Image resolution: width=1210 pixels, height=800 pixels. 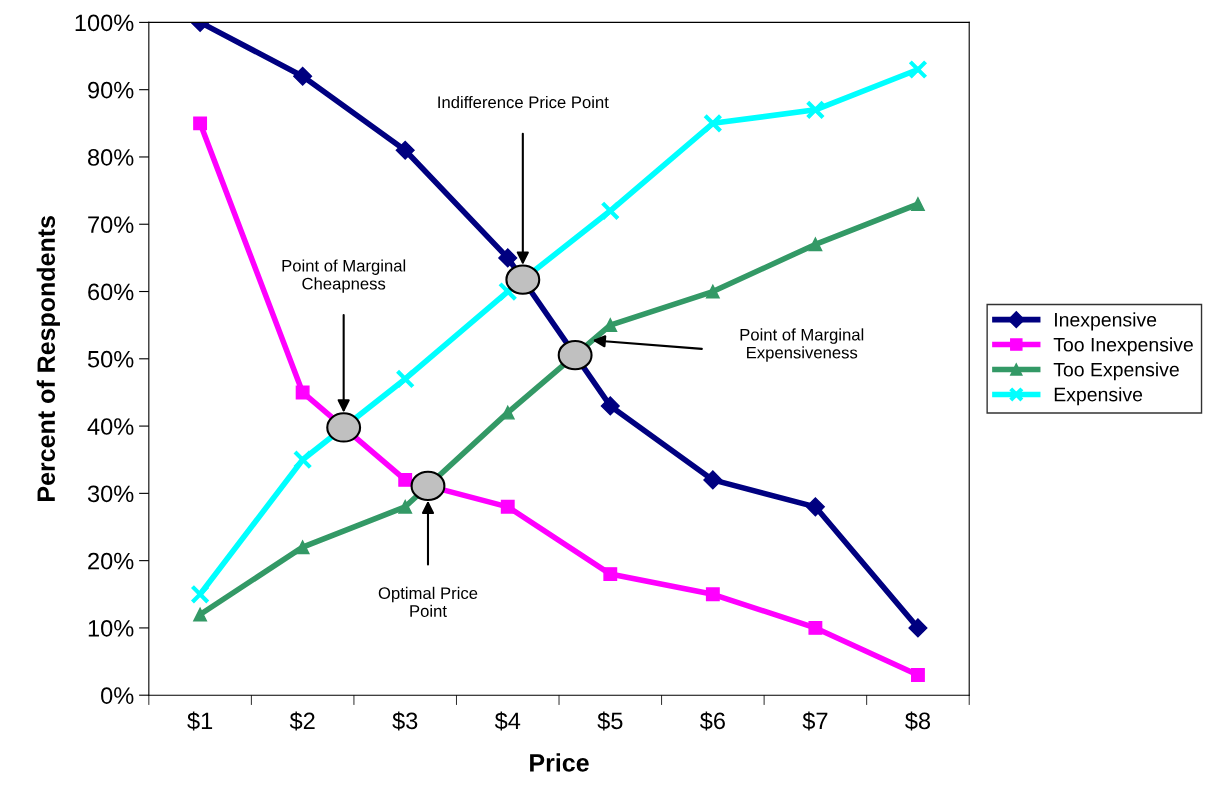 What do you see at coordinates (559, 762) in the screenshot?
I see `x-axis-title: Price` at bounding box center [559, 762].